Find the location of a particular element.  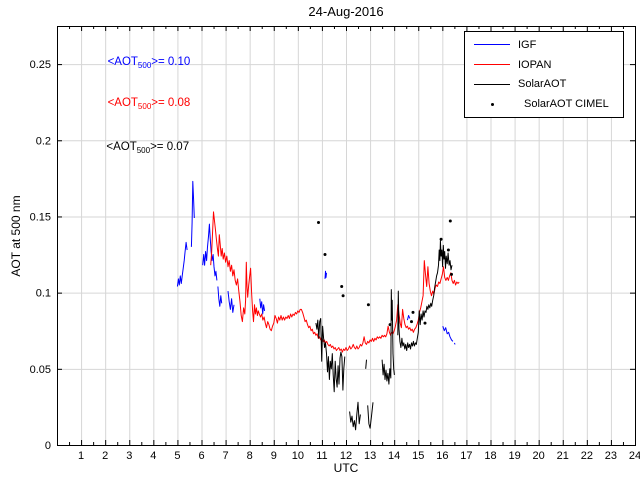

y-tick-label: 0.05 is located at coordinates (40, 370).